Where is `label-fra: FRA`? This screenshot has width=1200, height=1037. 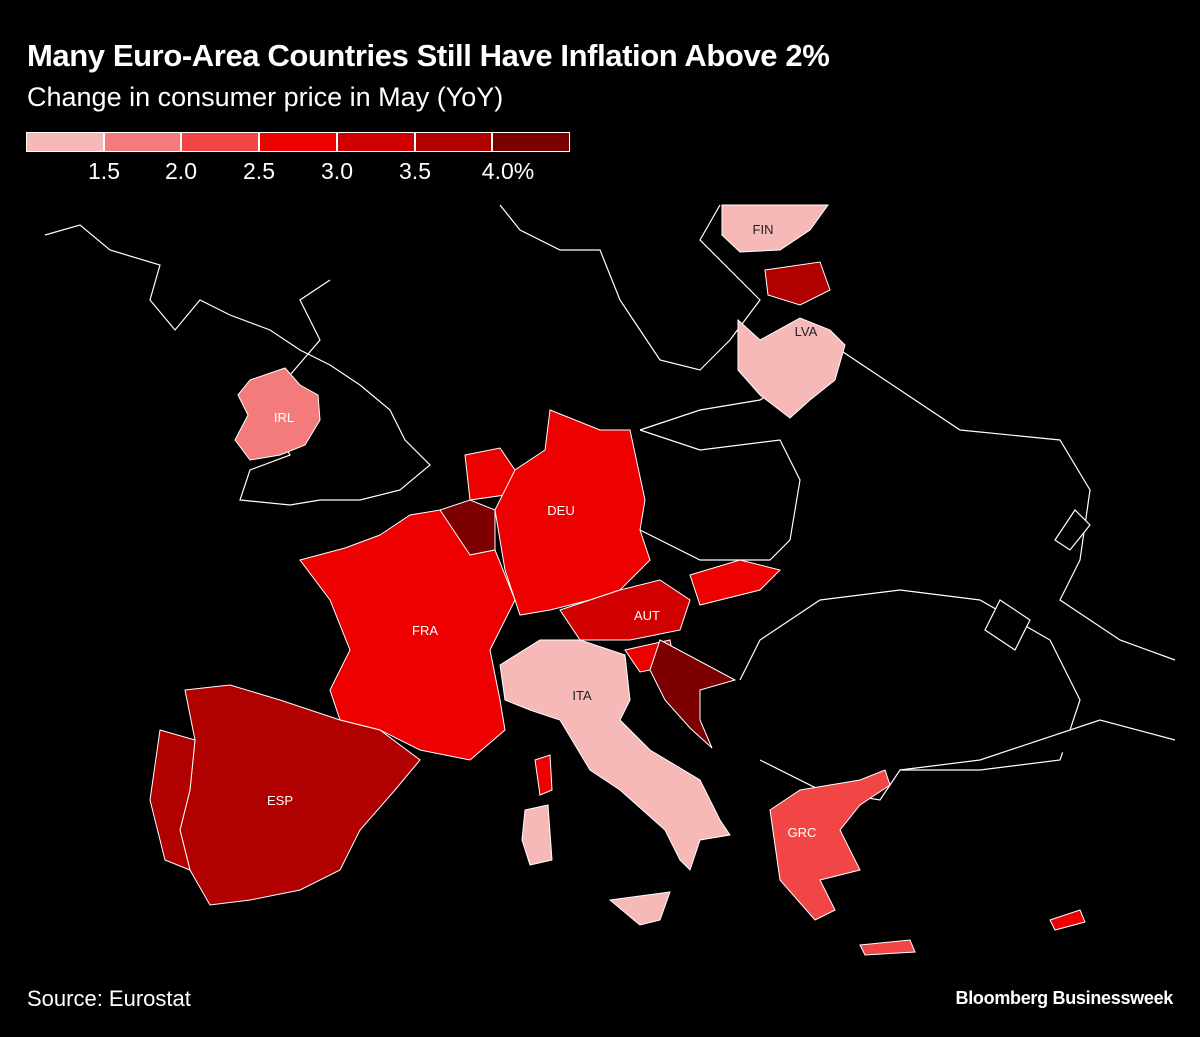 label-fra: FRA is located at coordinates (425, 630).